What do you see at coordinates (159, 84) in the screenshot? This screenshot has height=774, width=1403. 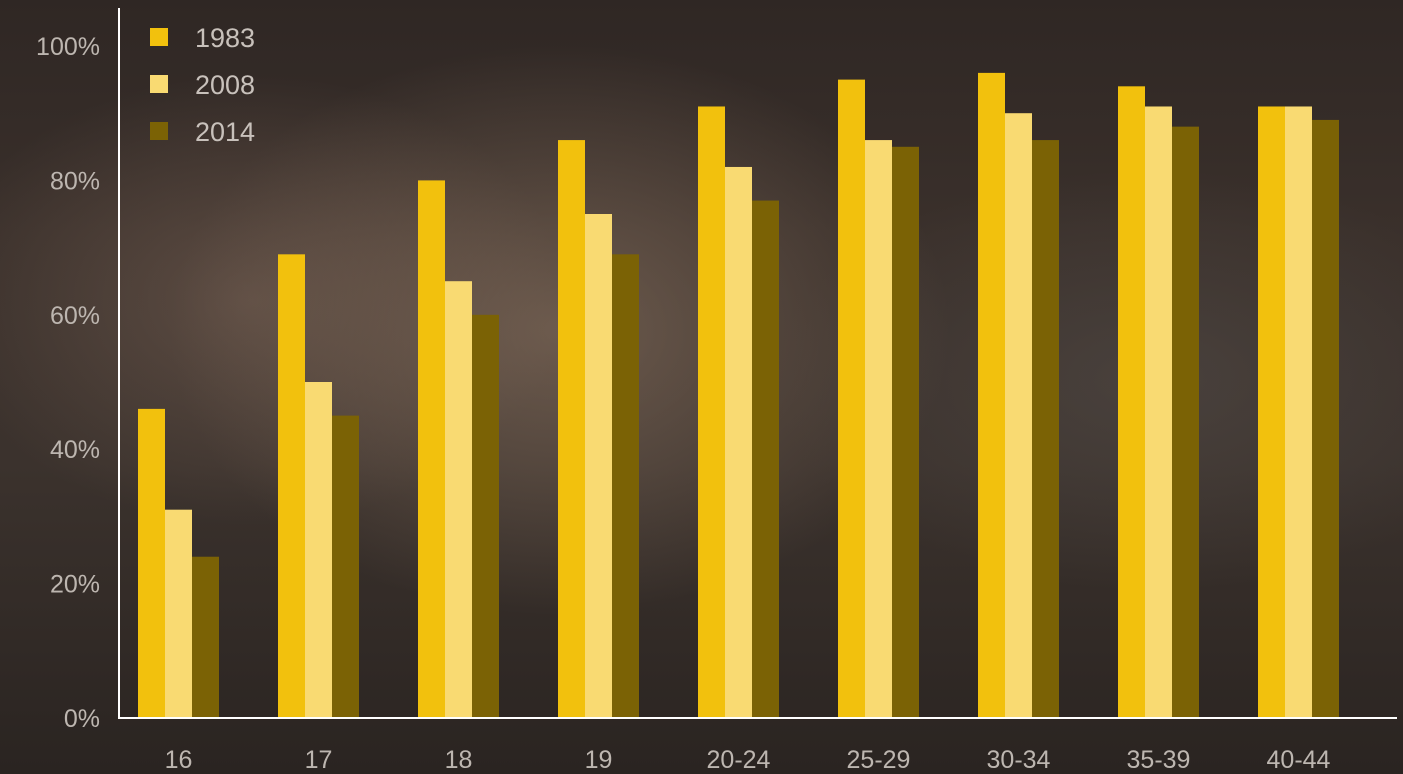 I see `legend-swatch-2008` at bounding box center [159, 84].